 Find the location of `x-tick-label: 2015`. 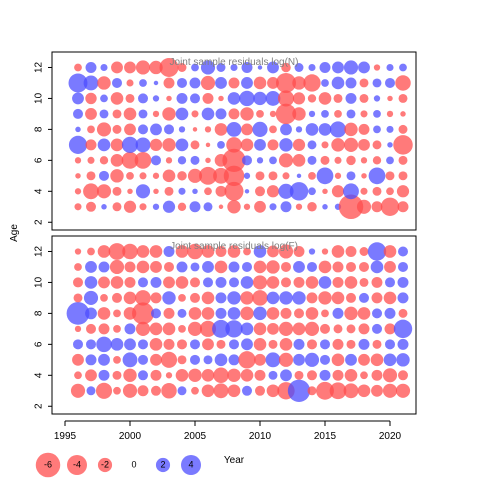

x-tick-label: 2015 is located at coordinates (325, 436).